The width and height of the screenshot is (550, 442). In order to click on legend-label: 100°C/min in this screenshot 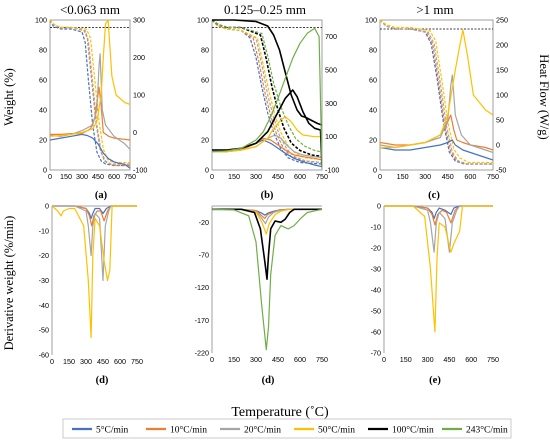, I will do `click(413, 430)`.